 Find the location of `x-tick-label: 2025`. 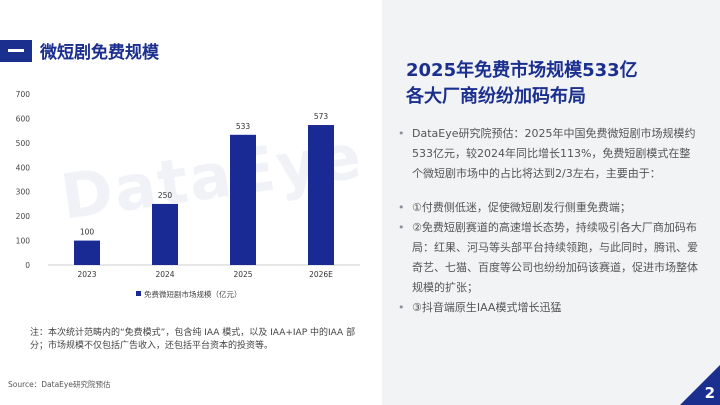

x-tick-label: 2025 is located at coordinates (242, 274).